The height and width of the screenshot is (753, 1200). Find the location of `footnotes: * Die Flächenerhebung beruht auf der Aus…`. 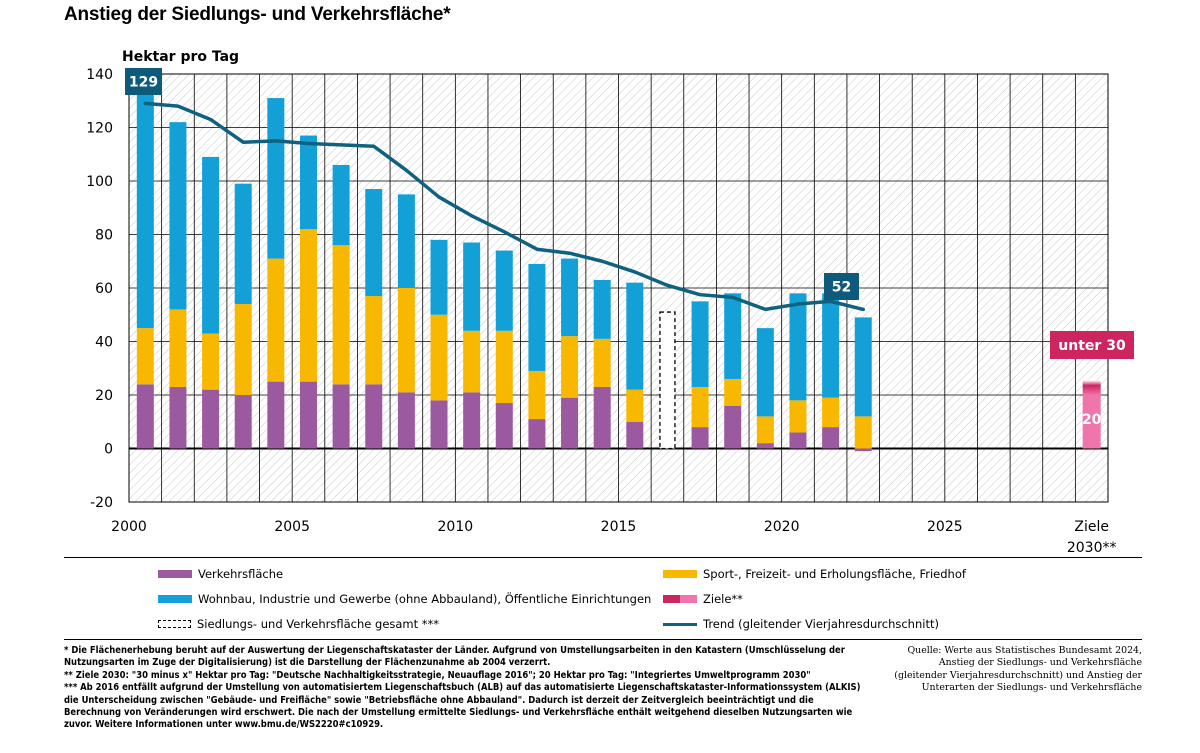

footnotes: * Die Flächenerhebung beruht auf der Aus… is located at coordinates (464, 688).